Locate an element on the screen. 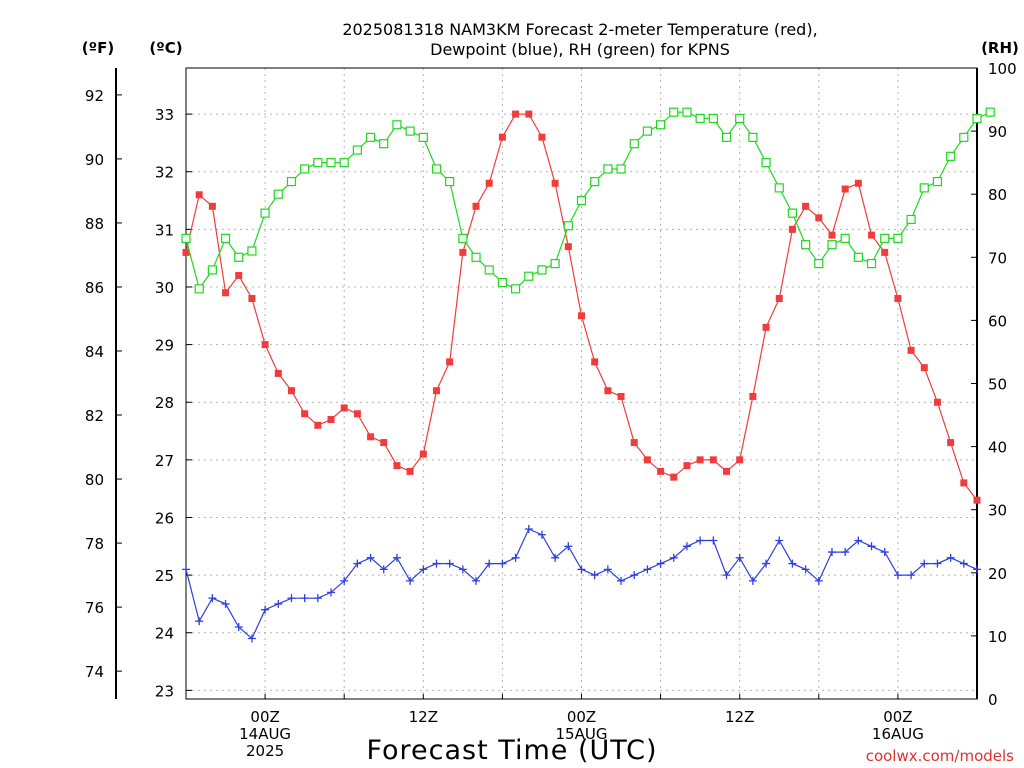  dewpoint-line is located at coordinates (581, 584).